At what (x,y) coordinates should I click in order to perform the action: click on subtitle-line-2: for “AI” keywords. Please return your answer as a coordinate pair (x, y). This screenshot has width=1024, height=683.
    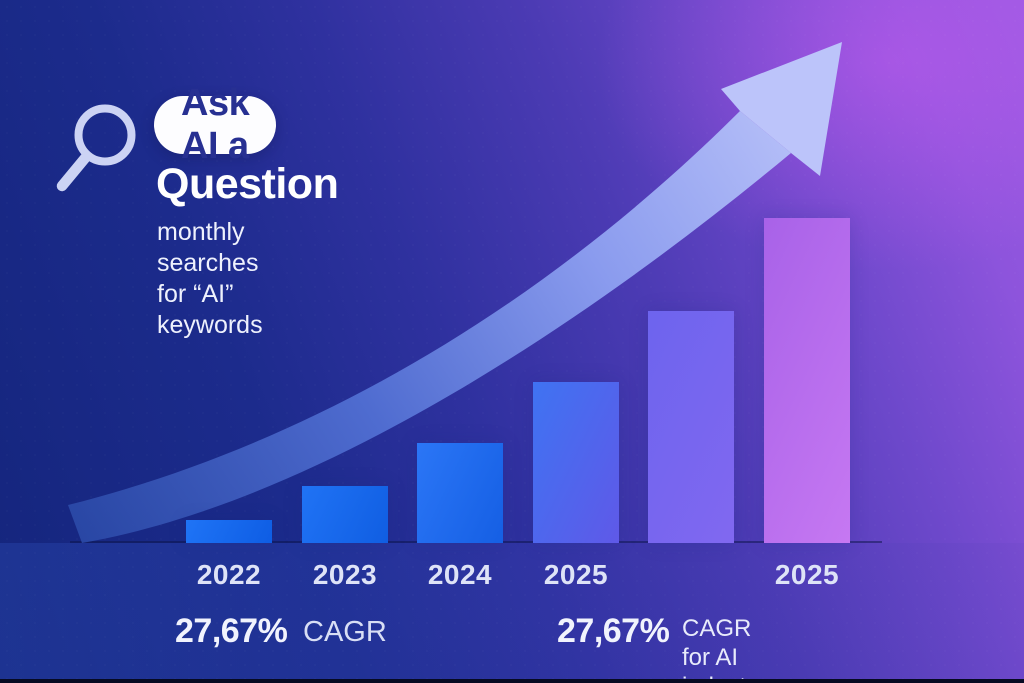
    Looking at the image, I should click on (210, 309).